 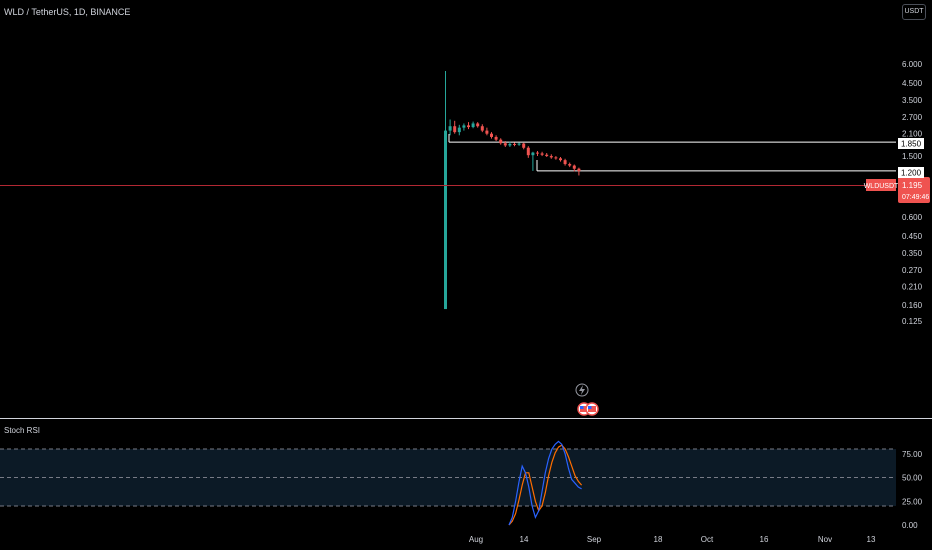 What do you see at coordinates (512, 190) in the screenshot?
I see `candles` at bounding box center [512, 190].